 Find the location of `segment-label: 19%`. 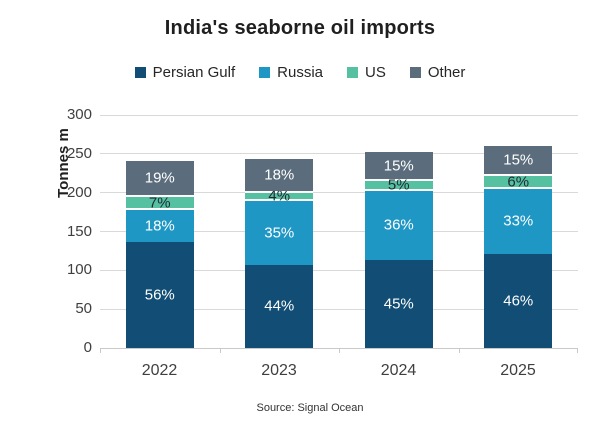

segment-label: 19% is located at coordinates (159, 178).